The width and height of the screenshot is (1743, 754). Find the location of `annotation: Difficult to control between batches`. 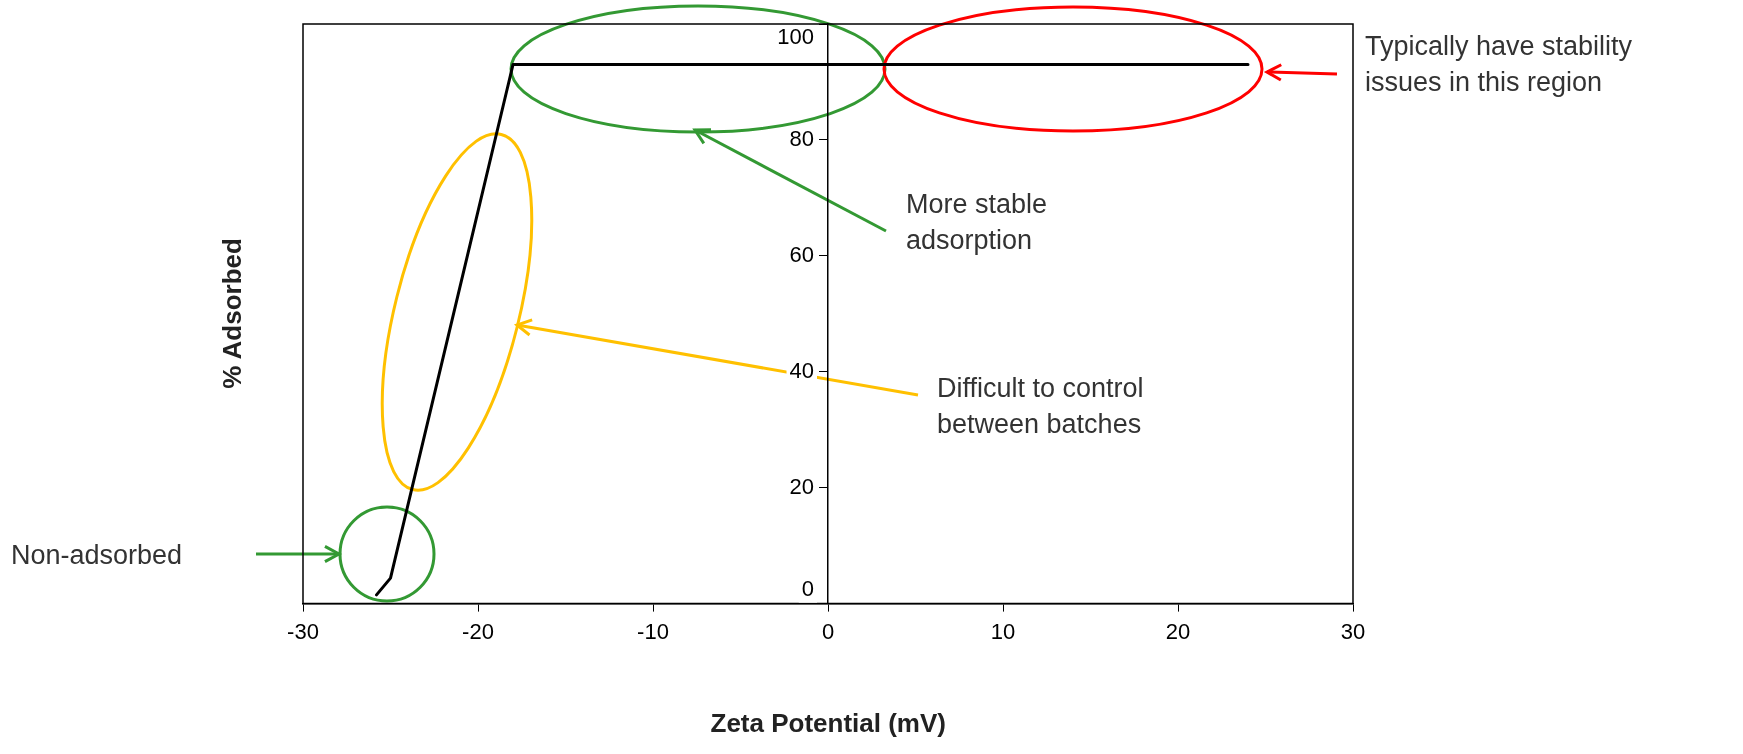

annotation: Difficult to control between batches is located at coordinates (1041, 407).